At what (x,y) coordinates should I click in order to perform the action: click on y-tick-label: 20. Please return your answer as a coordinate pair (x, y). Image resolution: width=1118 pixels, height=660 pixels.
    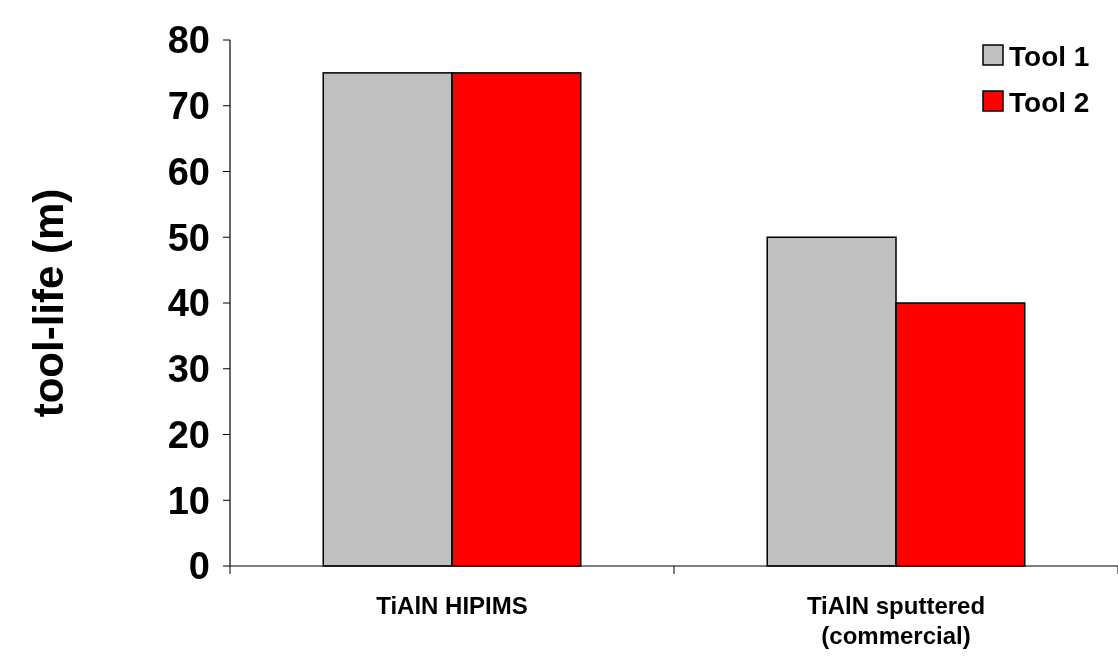
    Looking at the image, I should click on (188, 434).